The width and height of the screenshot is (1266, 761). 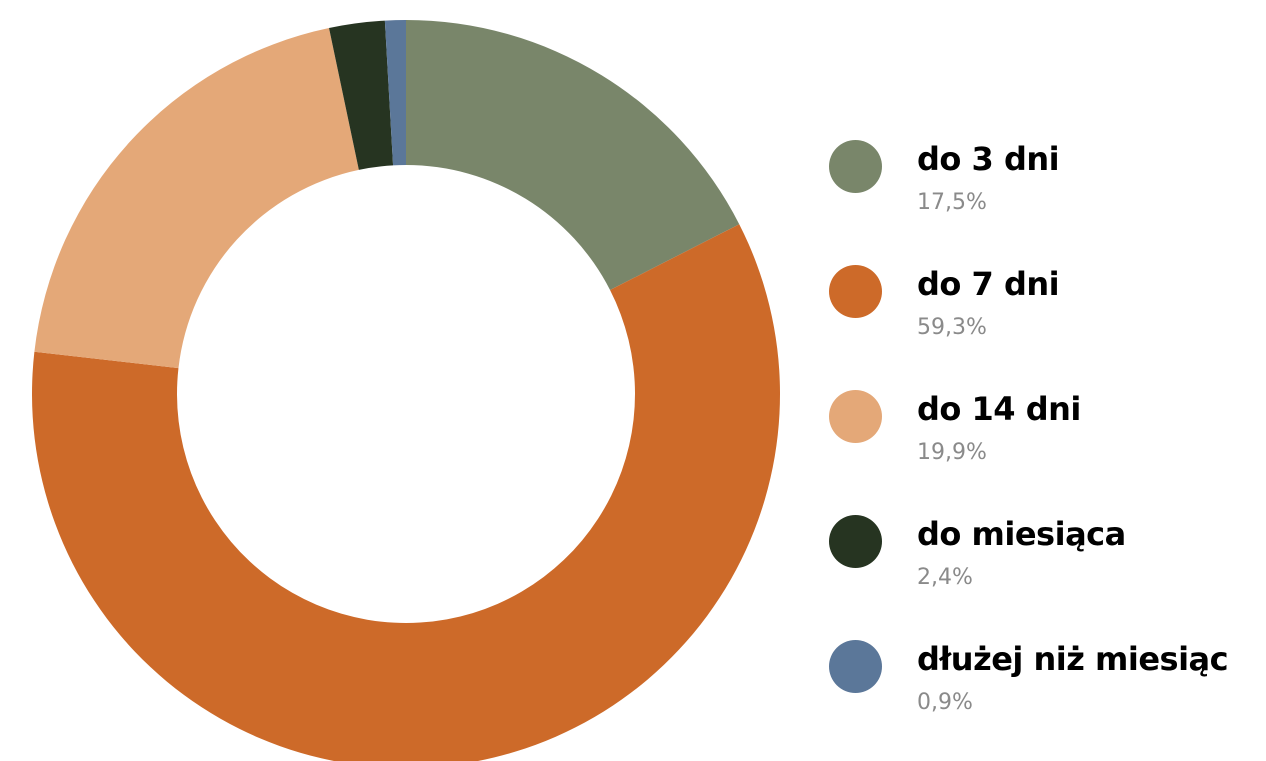 I want to click on legend-item: do 3 dni 17,5%, so click(x=1044, y=197).